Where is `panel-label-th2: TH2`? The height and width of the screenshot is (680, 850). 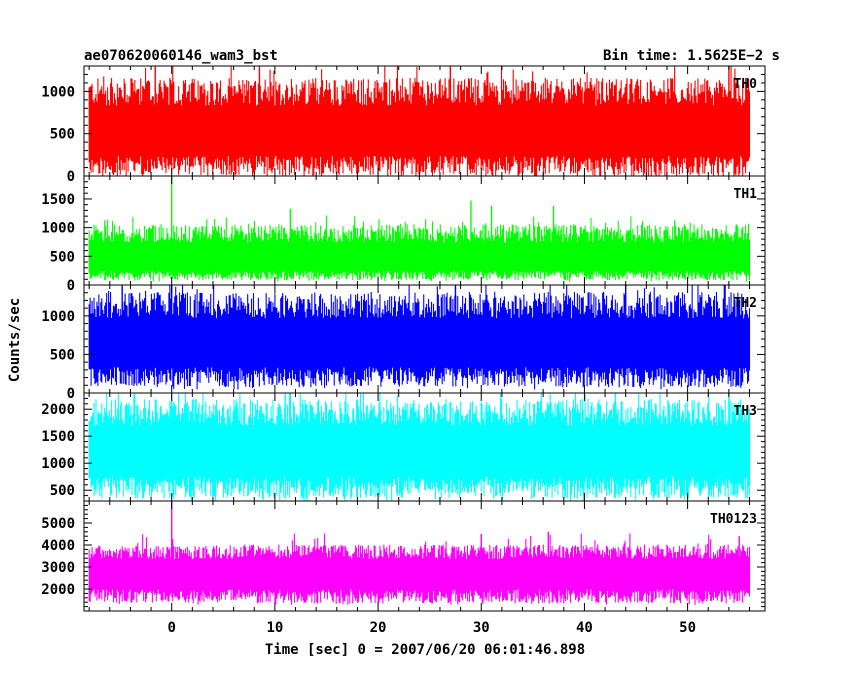
panel-label-th2: TH2 is located at coordinates (745, 303).